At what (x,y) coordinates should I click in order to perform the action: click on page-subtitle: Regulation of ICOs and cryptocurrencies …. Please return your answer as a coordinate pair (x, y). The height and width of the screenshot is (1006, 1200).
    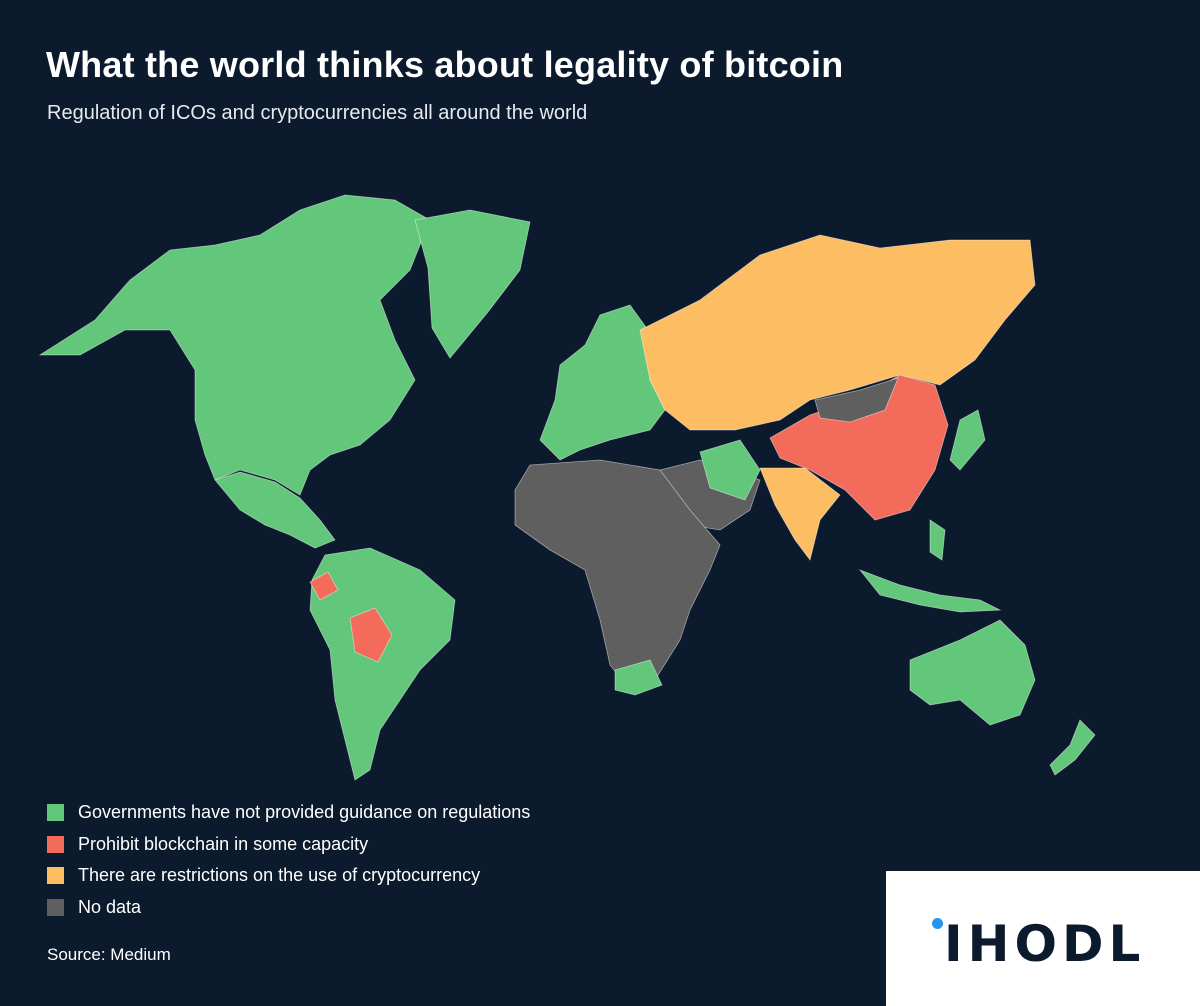
    Looking at the image, I should click on (317, 113).